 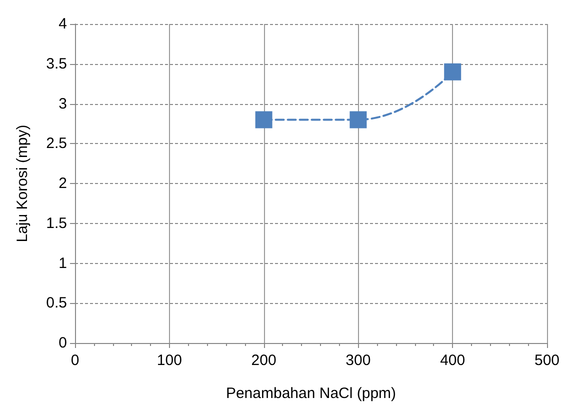 What do you see at coordinates (547, 360) in the screenshot?
I see `x-tick-label: 500` at bounding box center [547, 360].